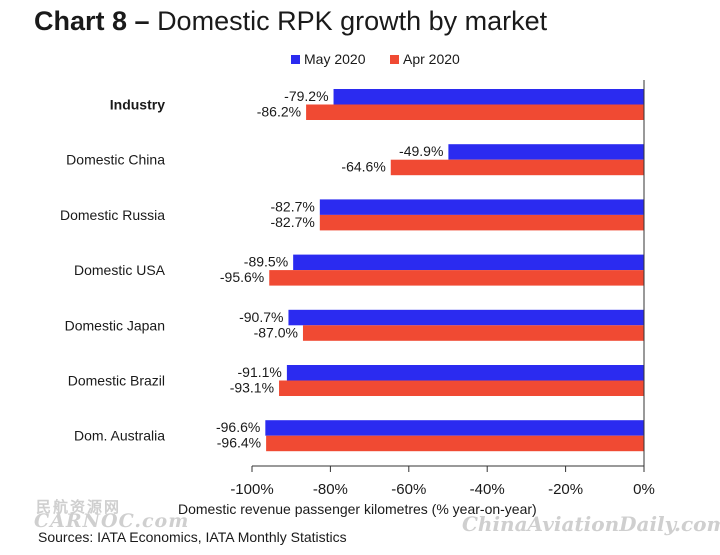 The width and height of the screenshot is (720, 555). I want to click on value-label-may-5: -91.1%, so click(260, 372).